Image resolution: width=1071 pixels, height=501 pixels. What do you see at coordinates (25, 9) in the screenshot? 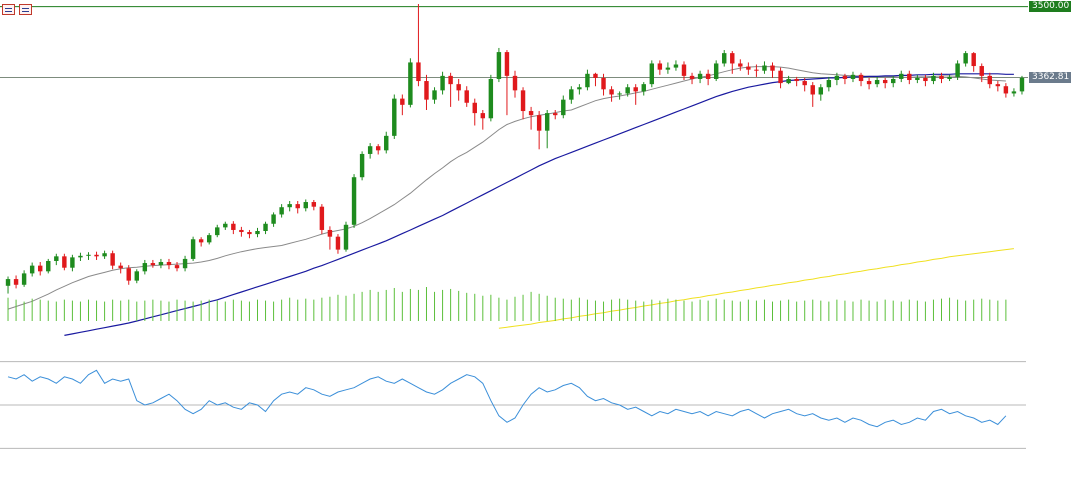
I see `chart-settings-icon` at bounding box center [25, 9].